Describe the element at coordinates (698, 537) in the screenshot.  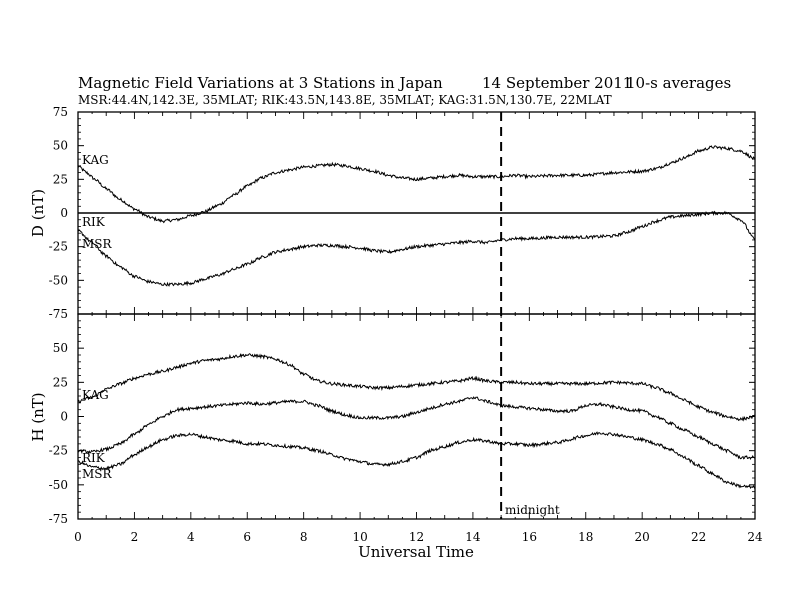
I see `x-tick-label: 22` at that location.